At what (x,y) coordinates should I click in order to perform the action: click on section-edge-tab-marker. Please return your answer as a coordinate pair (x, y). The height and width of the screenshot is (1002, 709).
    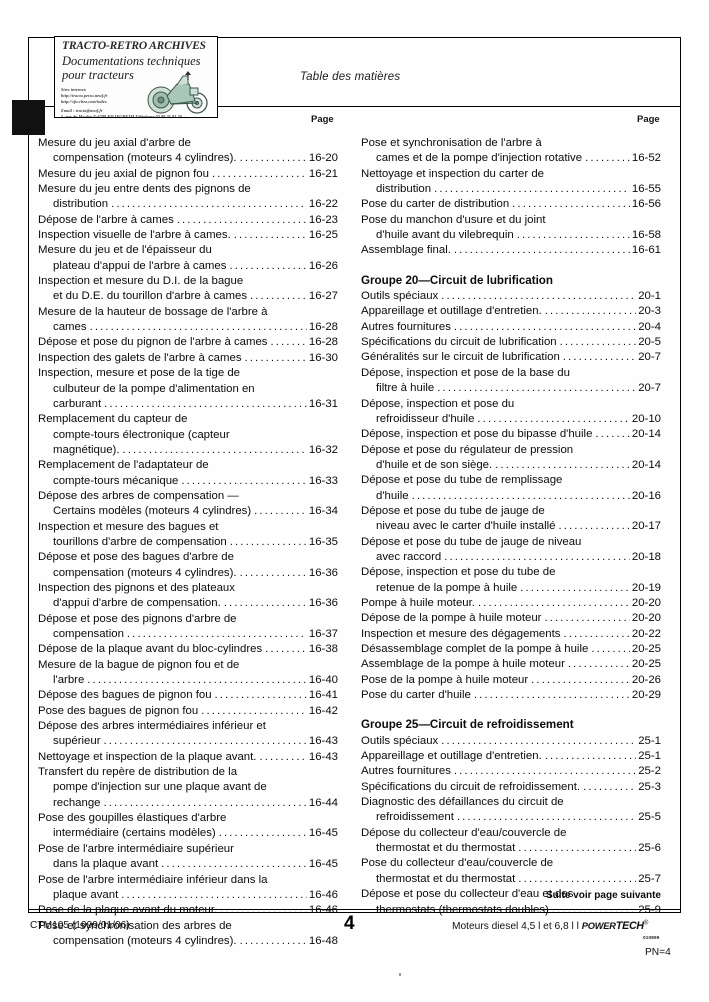
    Looking at the image, I should click on (28, 117).